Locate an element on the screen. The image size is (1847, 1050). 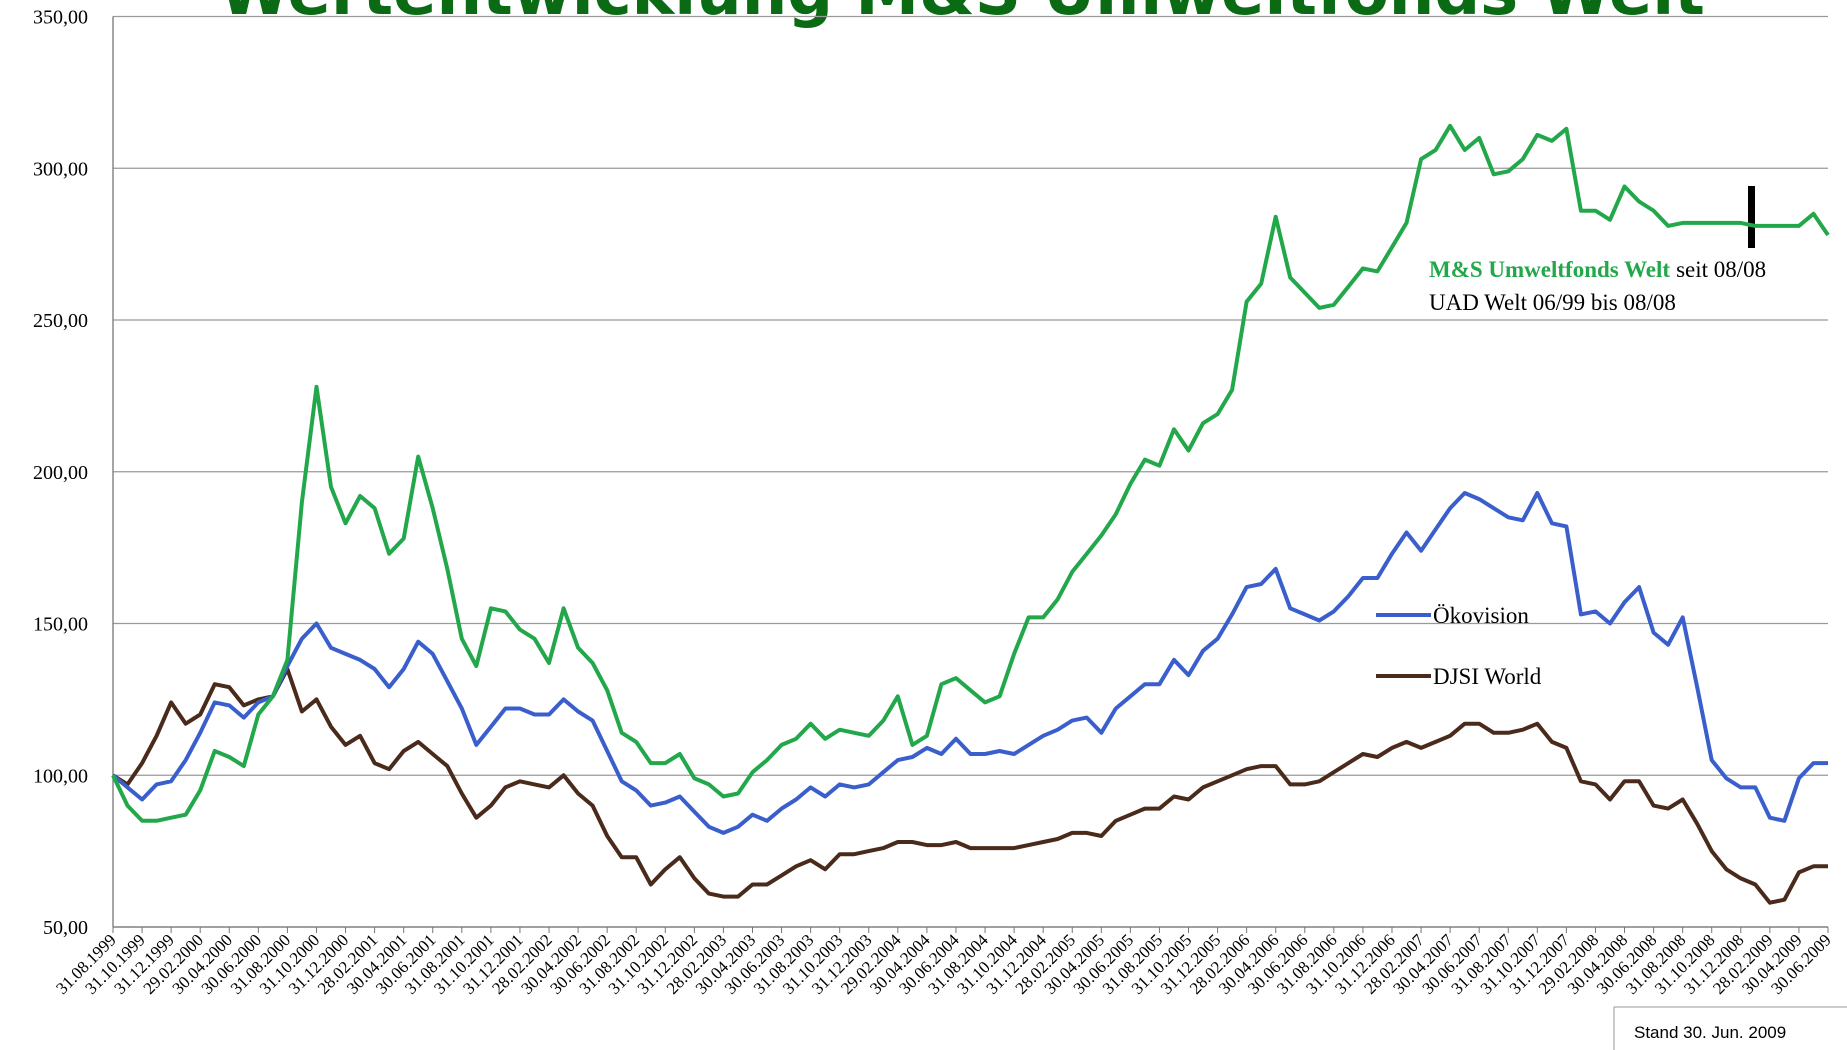
y-tick-label: 100,00 is located at coordinates (60, 776).